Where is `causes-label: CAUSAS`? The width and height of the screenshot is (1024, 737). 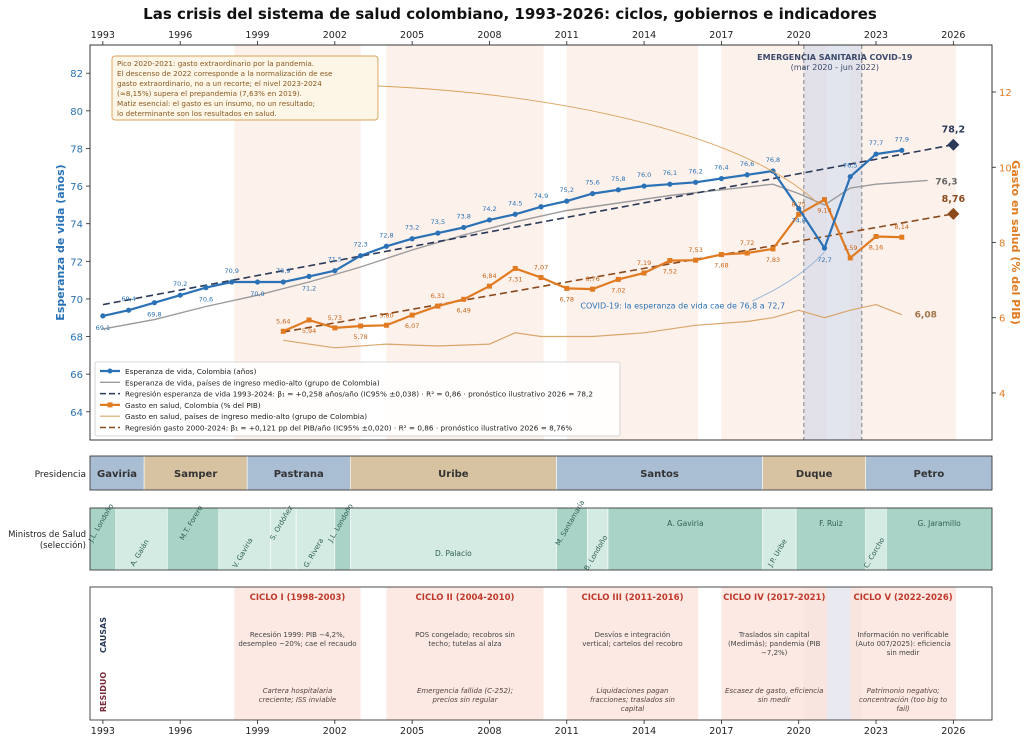 causes-label: CAUSAS is located at coordinates (103, 635).